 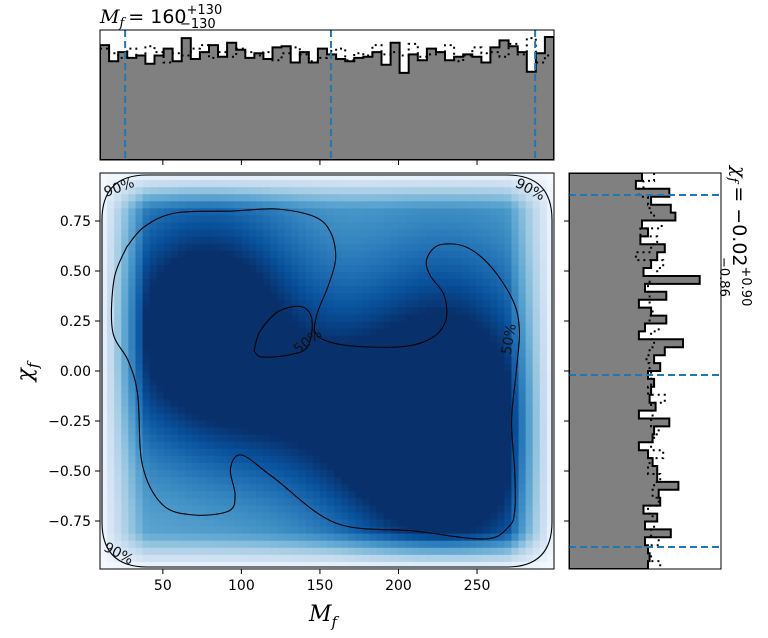 I want to click on right-marginal-histogram, so click(x=645, y=371).